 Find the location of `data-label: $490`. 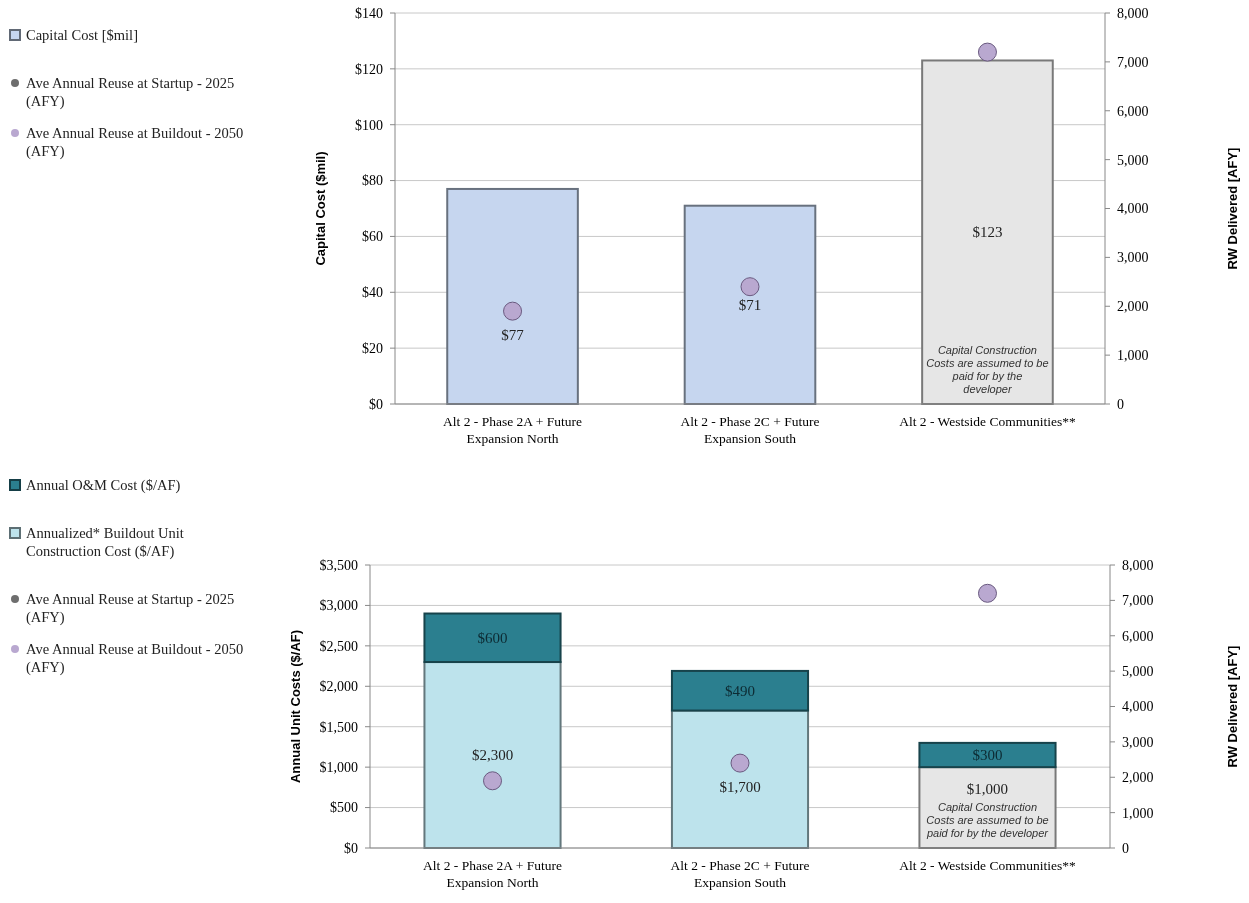

data-label: $490 is located at coordinates (740, 690).